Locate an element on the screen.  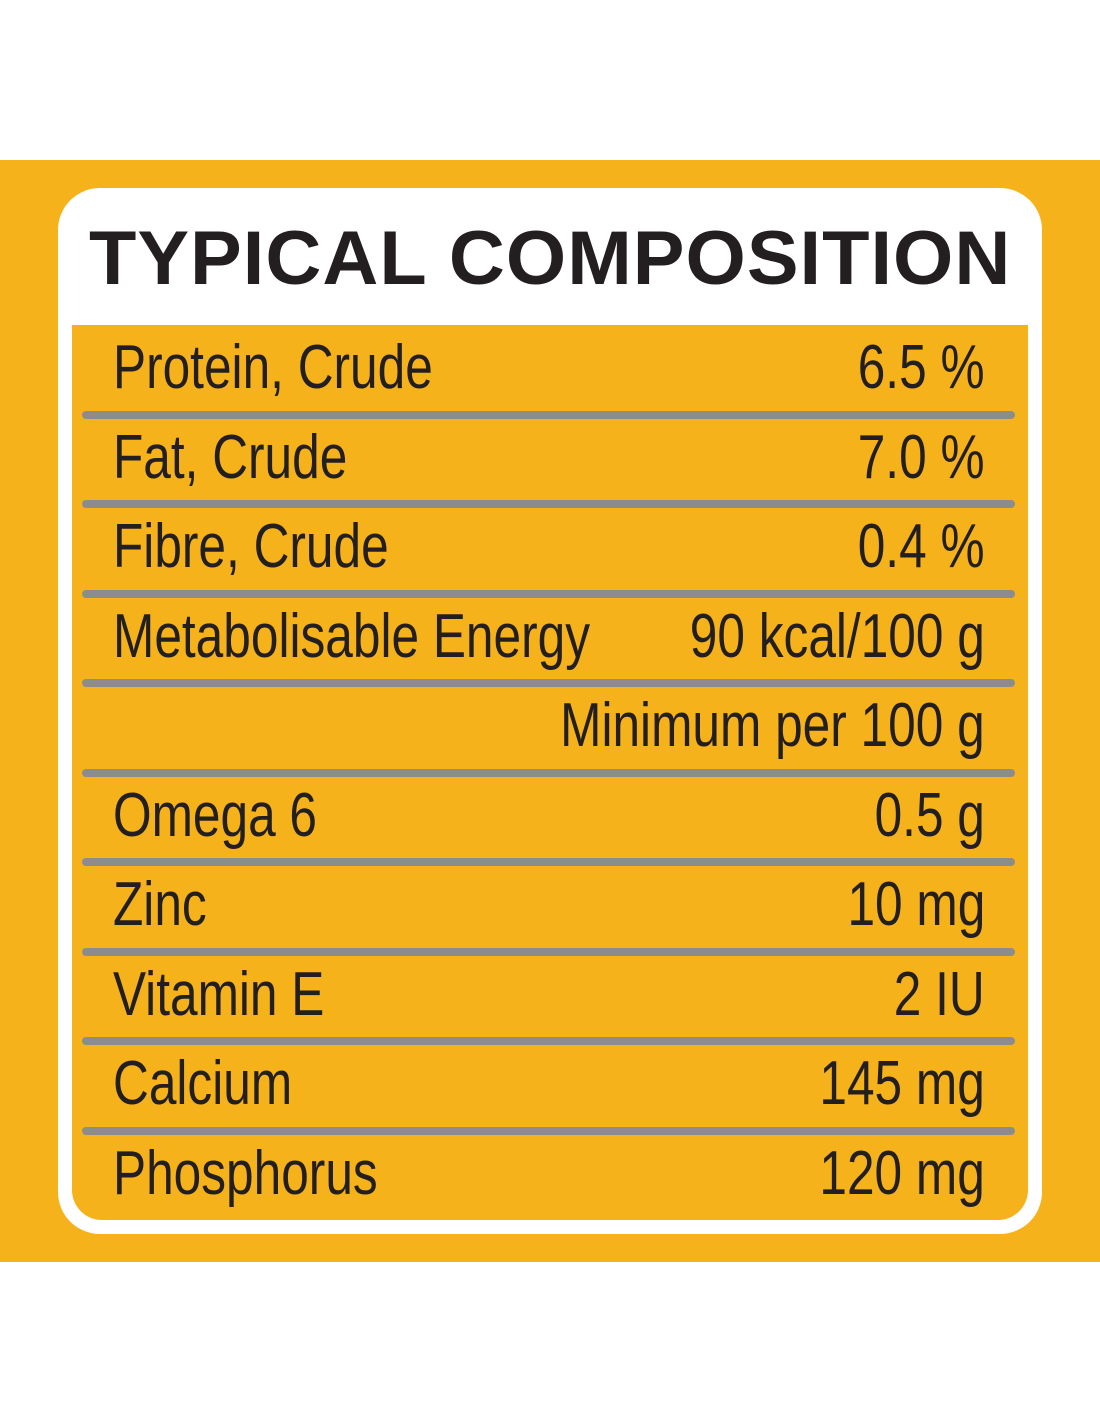
title: TYPICAL COMPOSITION is located at coordinates (550, 259).